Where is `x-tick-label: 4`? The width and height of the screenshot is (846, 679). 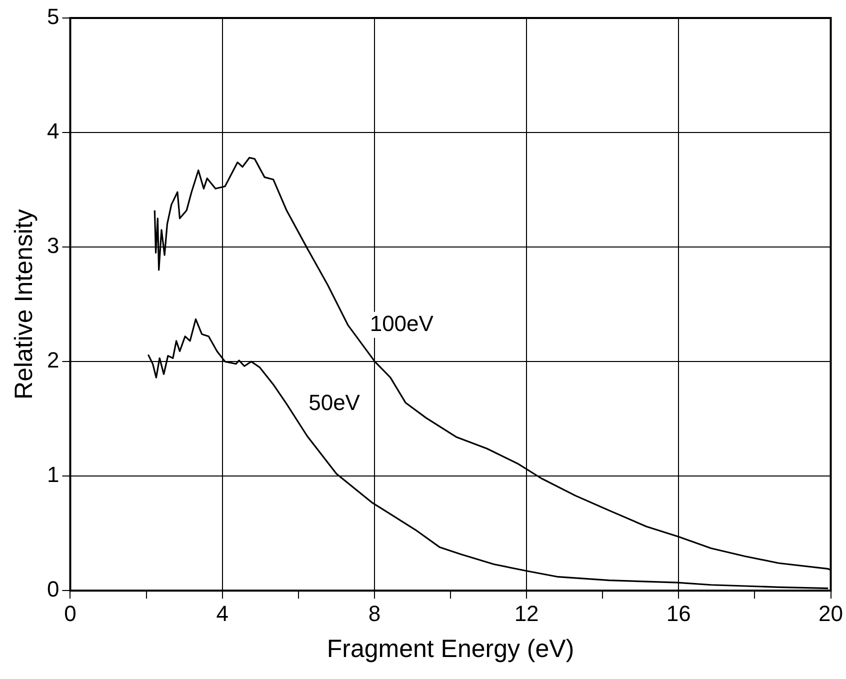
x-tick-label: 4 is located at coordinates (222, 613).